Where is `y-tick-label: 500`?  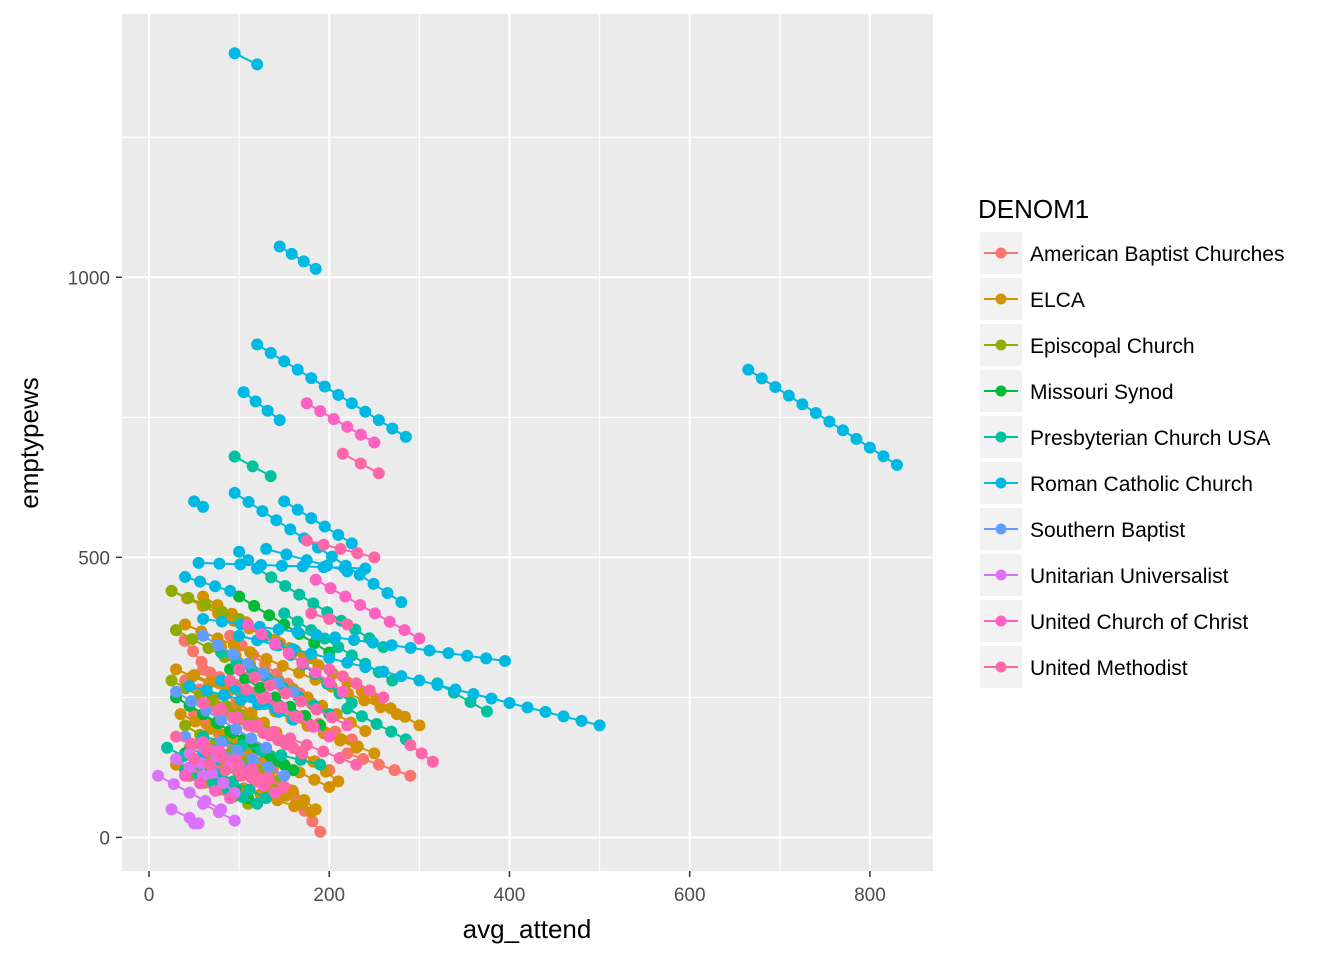 y-tick-label: 500 is located at coordinates (94, 558).